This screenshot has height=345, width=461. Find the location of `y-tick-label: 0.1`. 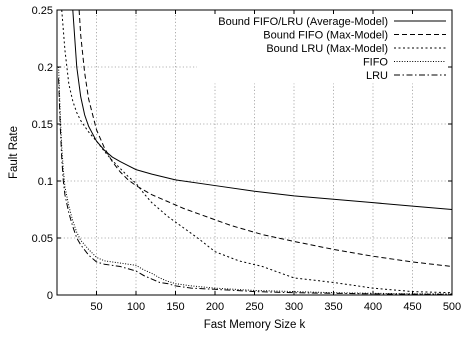

y-tick-label: 0.1 is located at coordinates (45, 182).